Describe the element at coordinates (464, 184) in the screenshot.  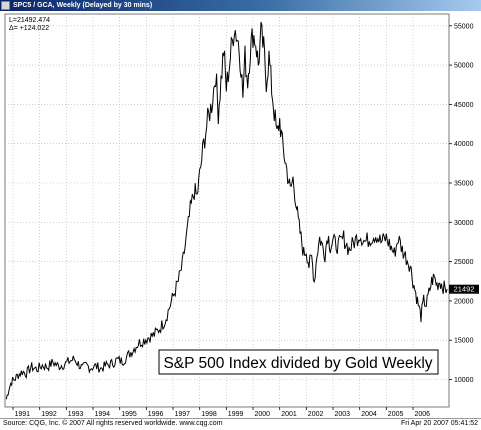
I see `y-tick-label: 35000` at that location.